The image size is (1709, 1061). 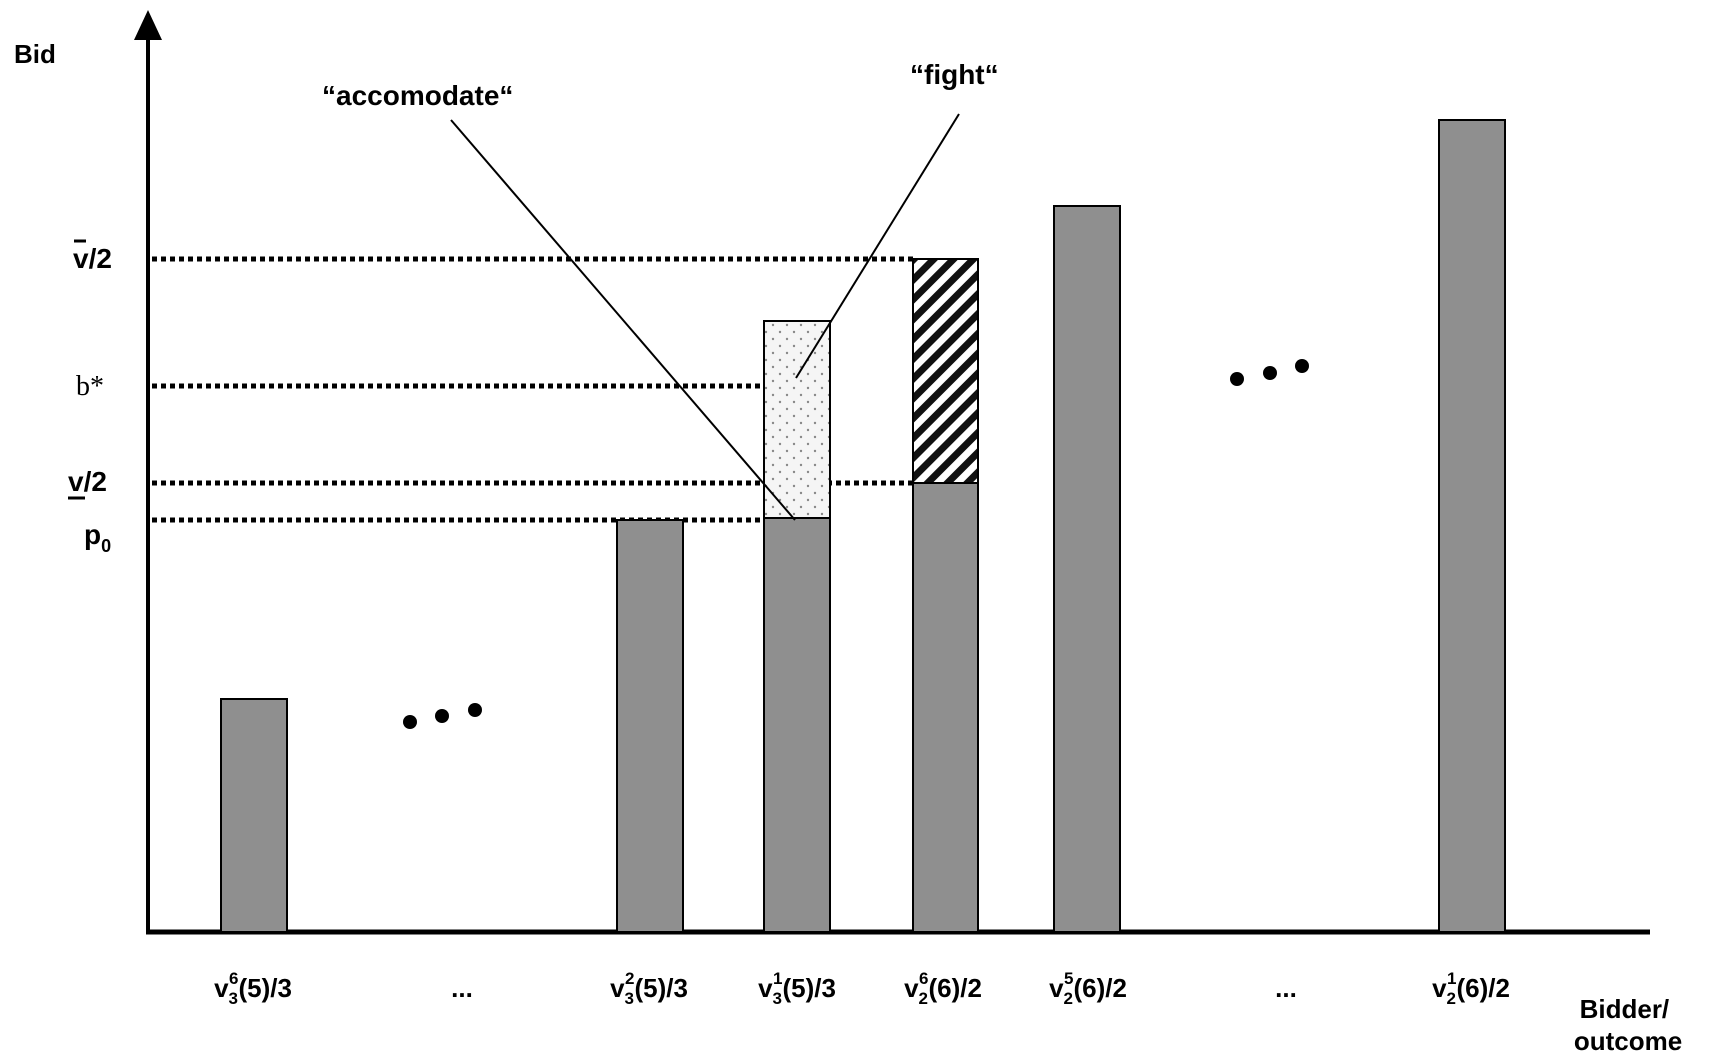 What do you see at coordinates (623, 320) in the screenshot?
I see `accomodate-pointer` at bounding box center [623, 320].